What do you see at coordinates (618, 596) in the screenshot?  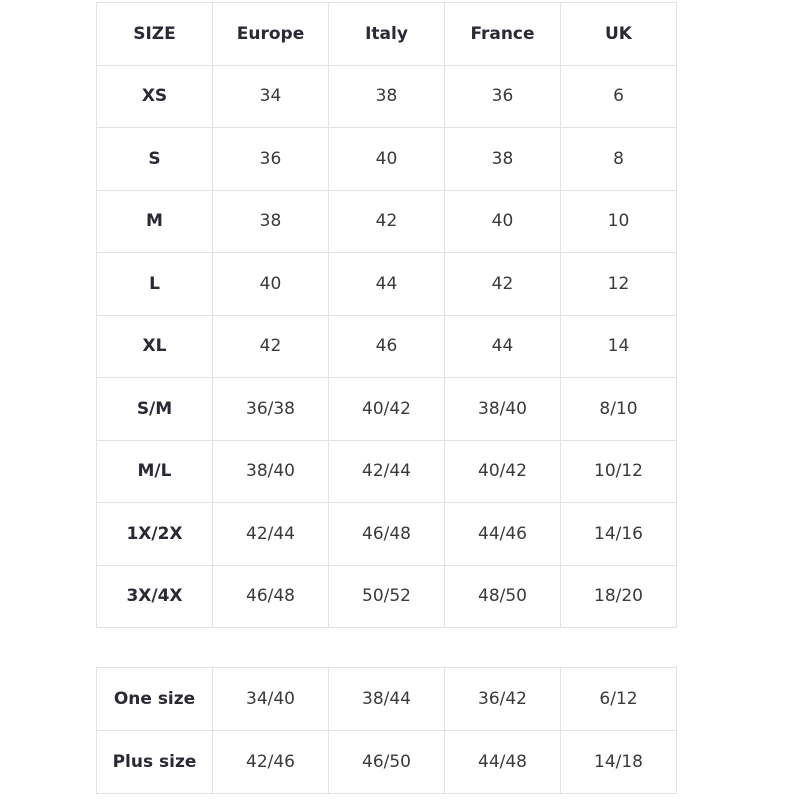 I see `table-cell: 18/20` at bounding box center [618, 596].